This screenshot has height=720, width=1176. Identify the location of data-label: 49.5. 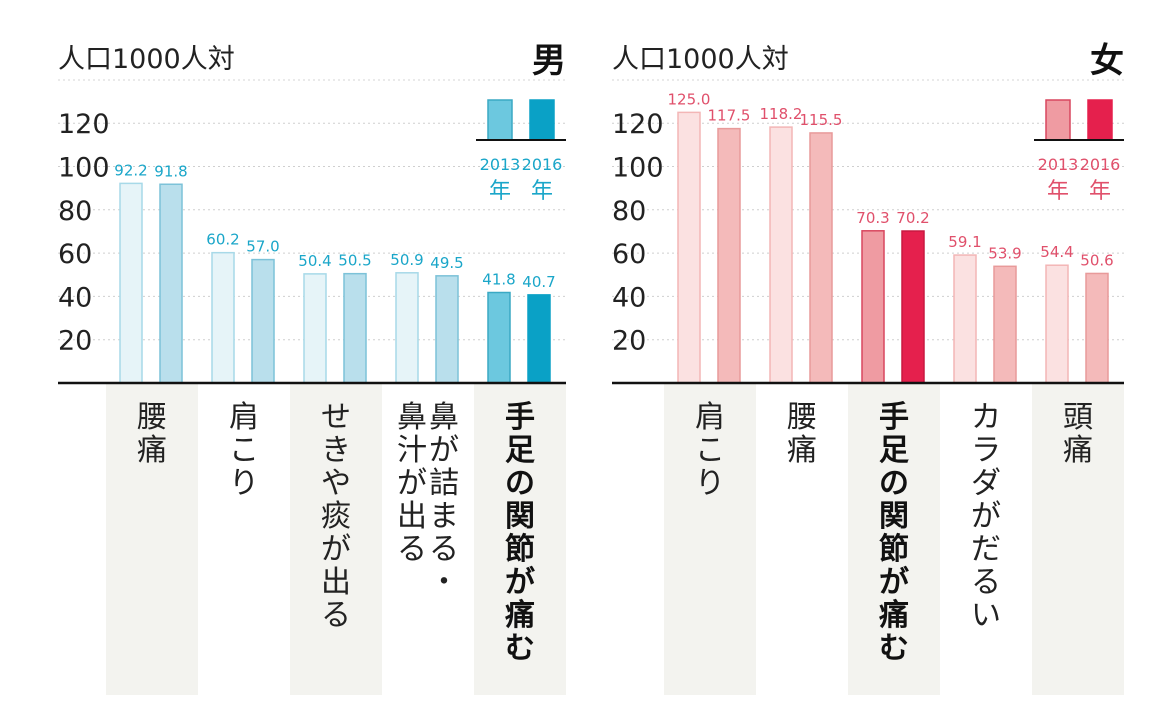
(446, 263).